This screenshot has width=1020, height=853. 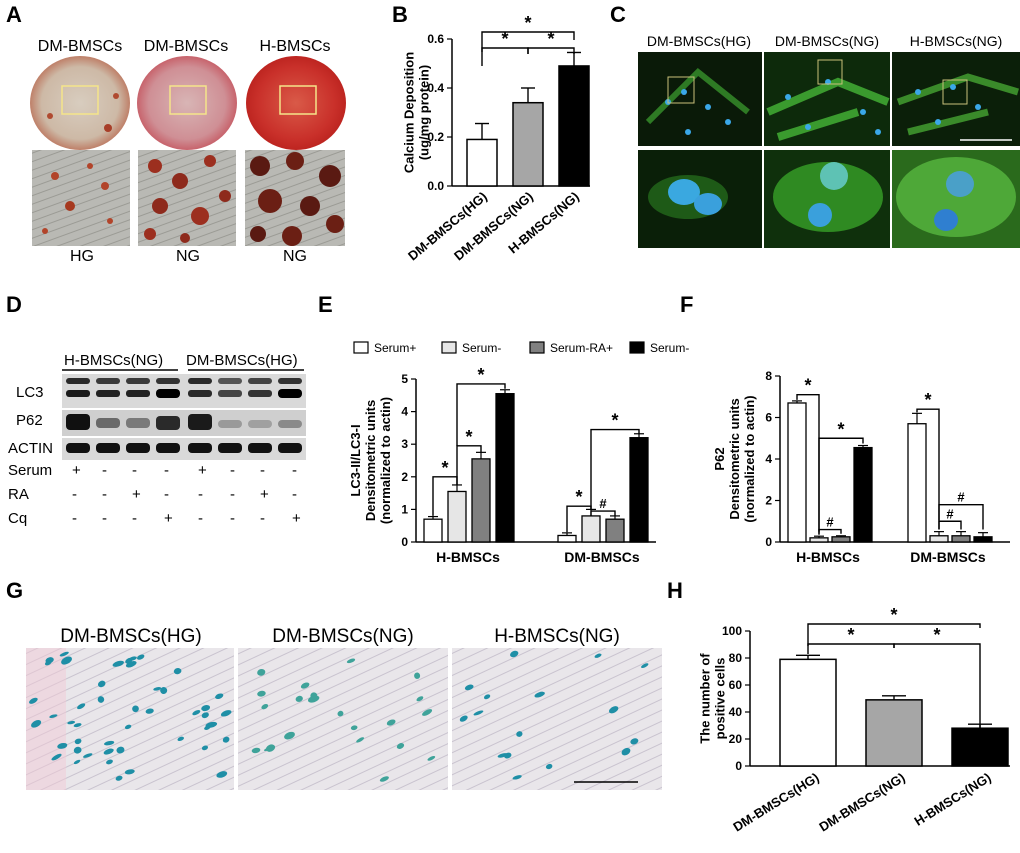 What do you see at coordinates (76, 470) in the screenshot?
I see `treatment-mark: +` at bounding box center [76, 470].